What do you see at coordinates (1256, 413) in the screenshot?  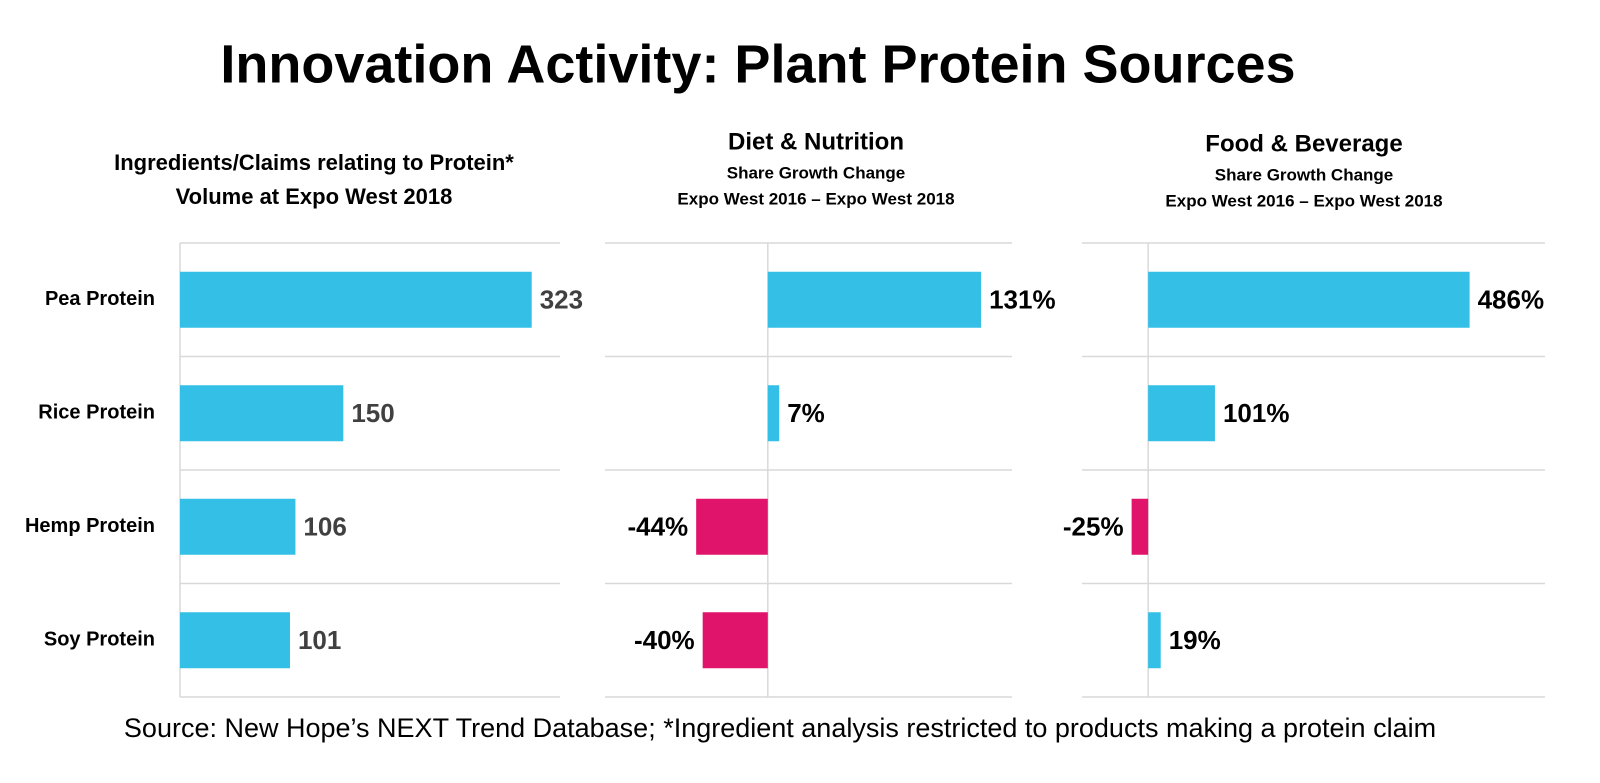 I see `value-label: 101%` at bounding box center [1256, 413].